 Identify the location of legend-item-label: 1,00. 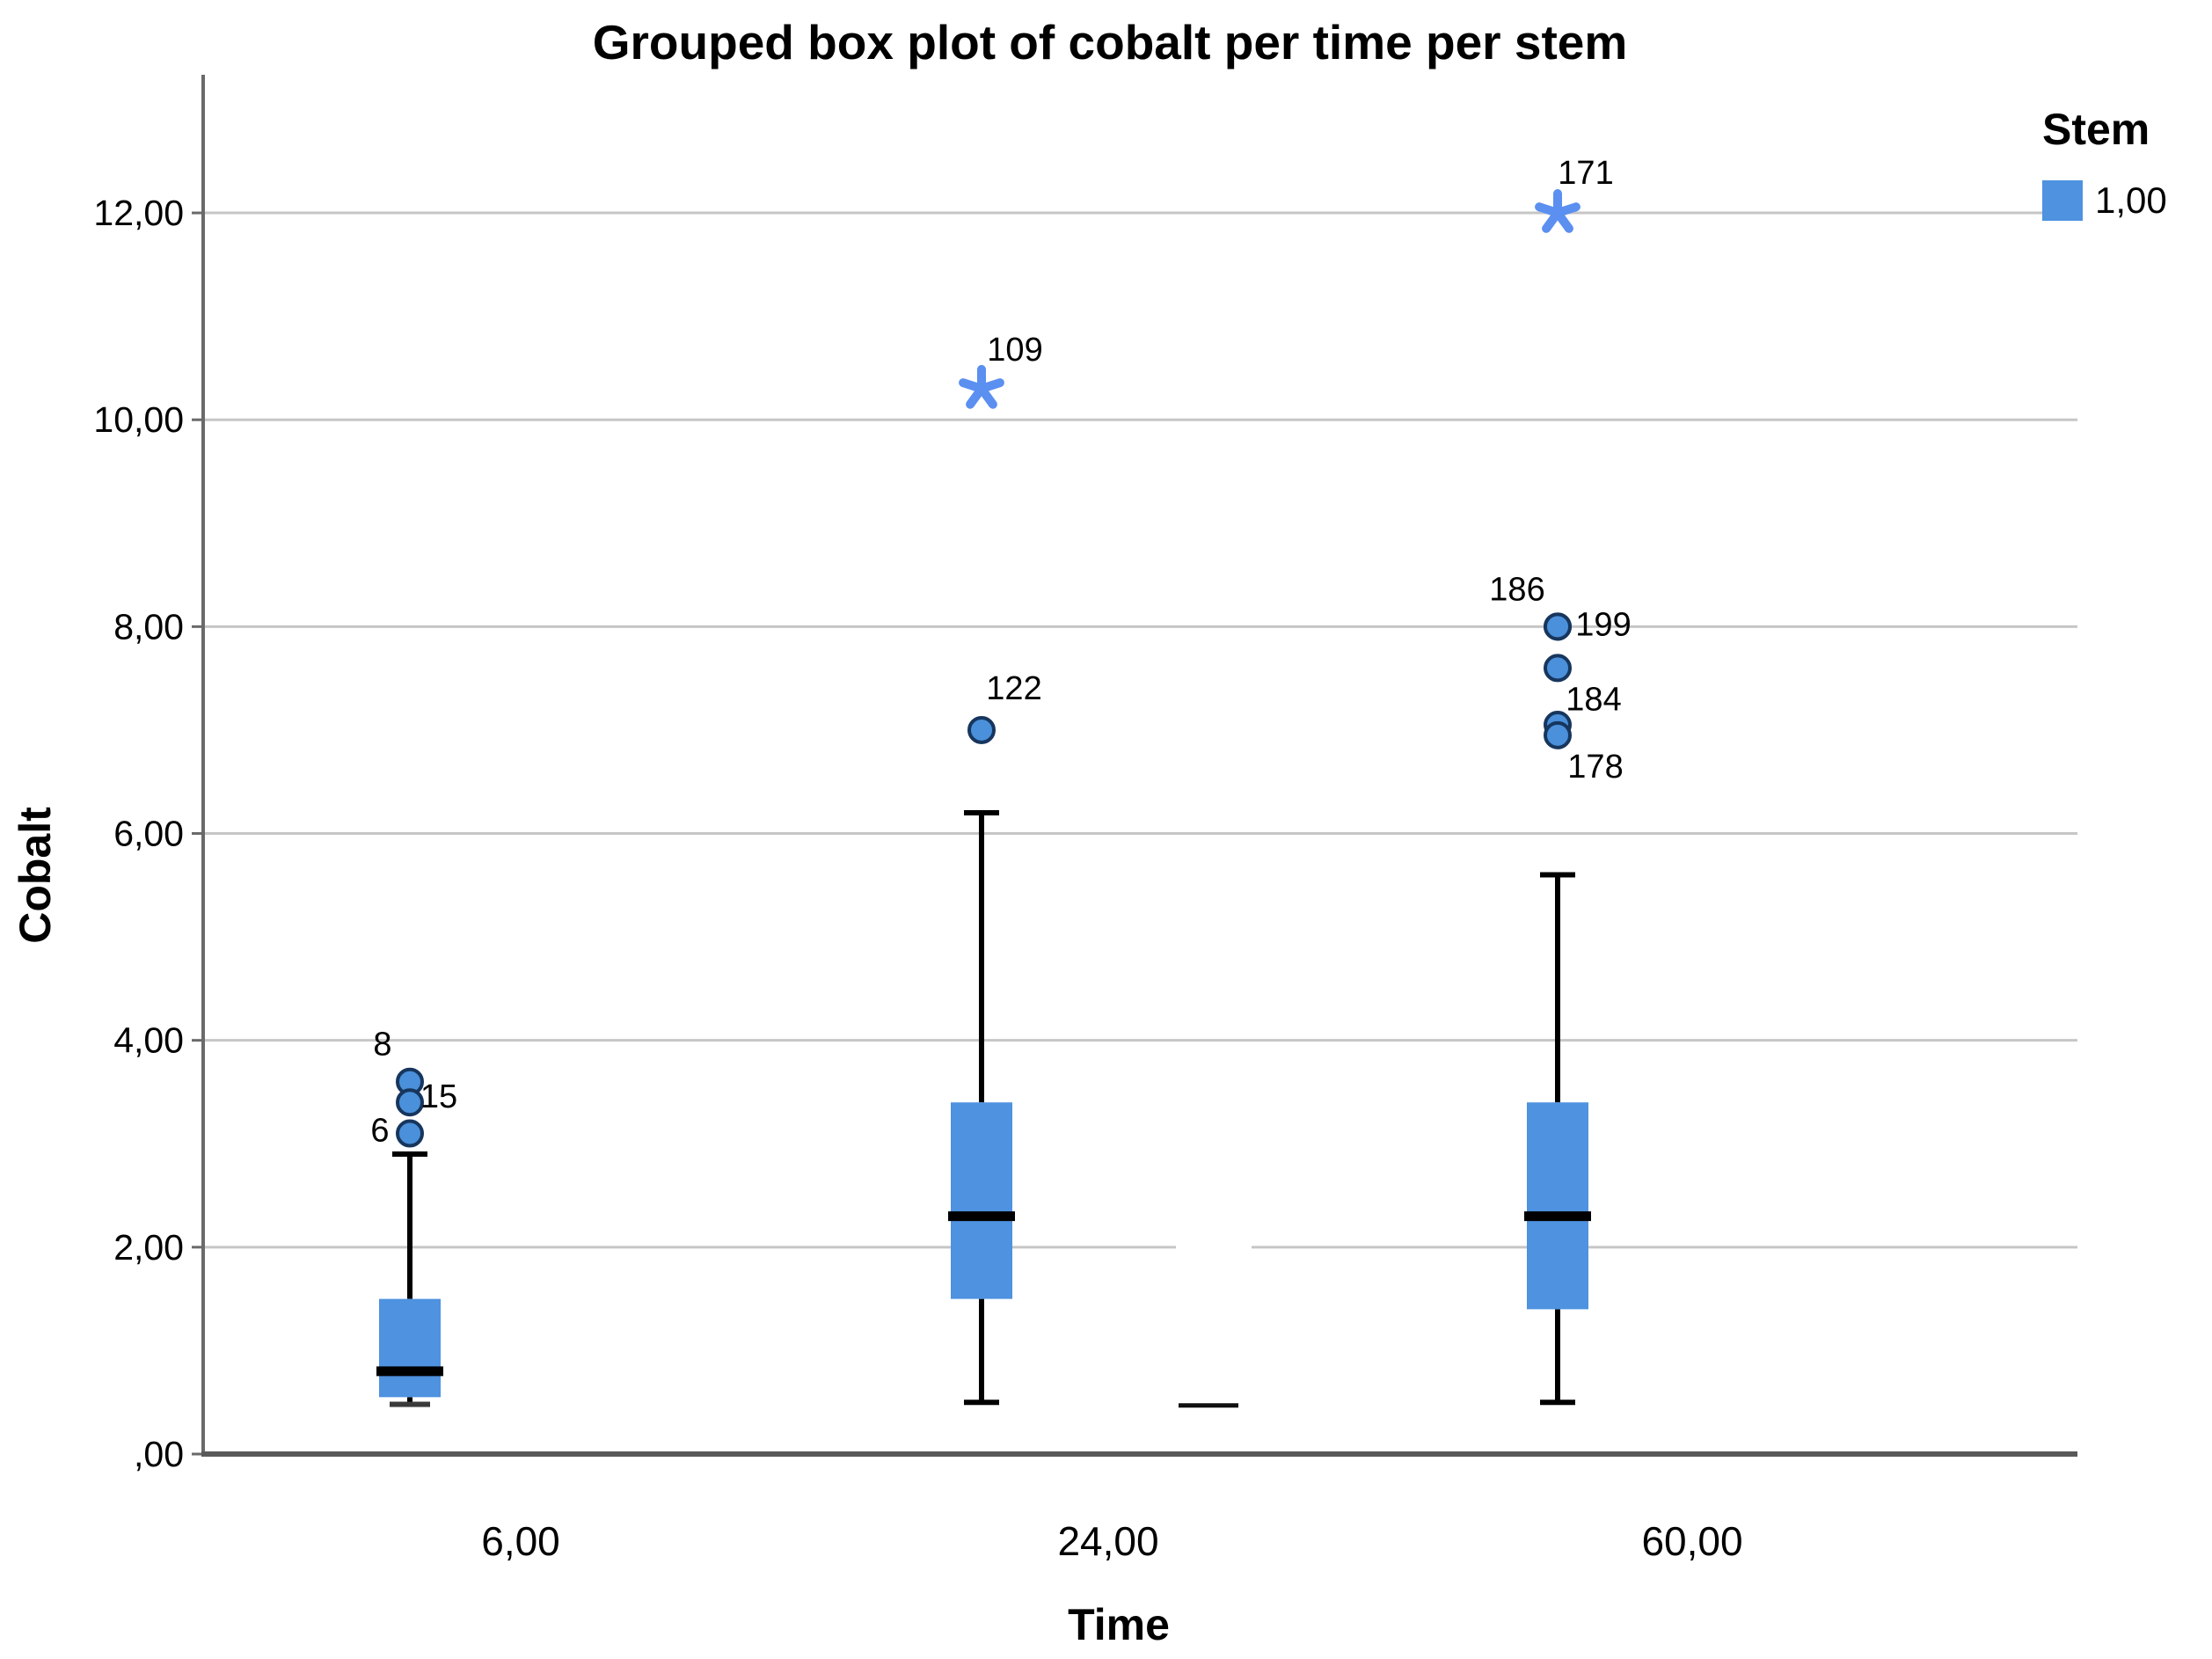
(2131, 200).